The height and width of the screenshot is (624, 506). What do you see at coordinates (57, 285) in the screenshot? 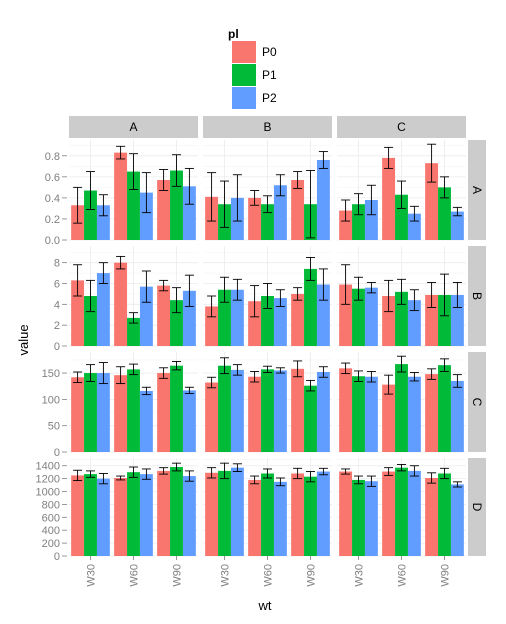
I see `y-tick-label: 6` at bounding box center [57, 285].